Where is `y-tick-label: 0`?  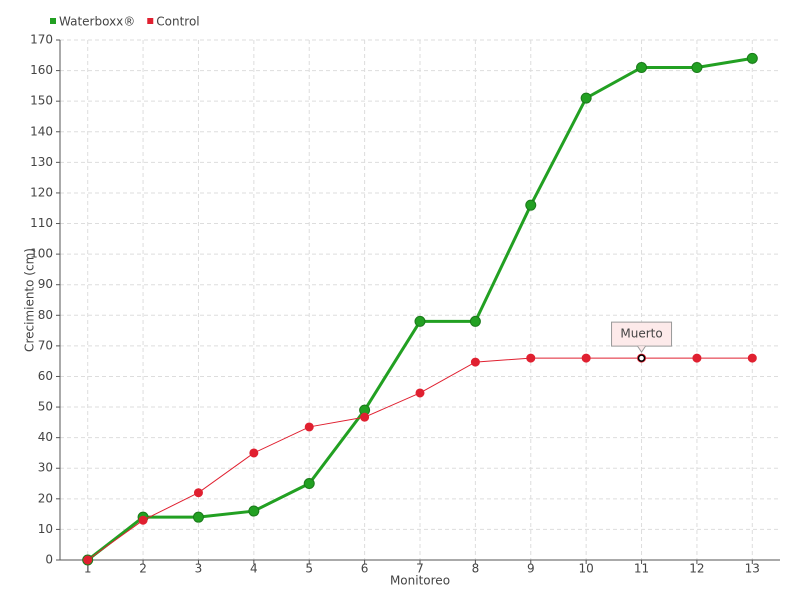 y-tick-label: 0 is located at coordinates (49, 560).